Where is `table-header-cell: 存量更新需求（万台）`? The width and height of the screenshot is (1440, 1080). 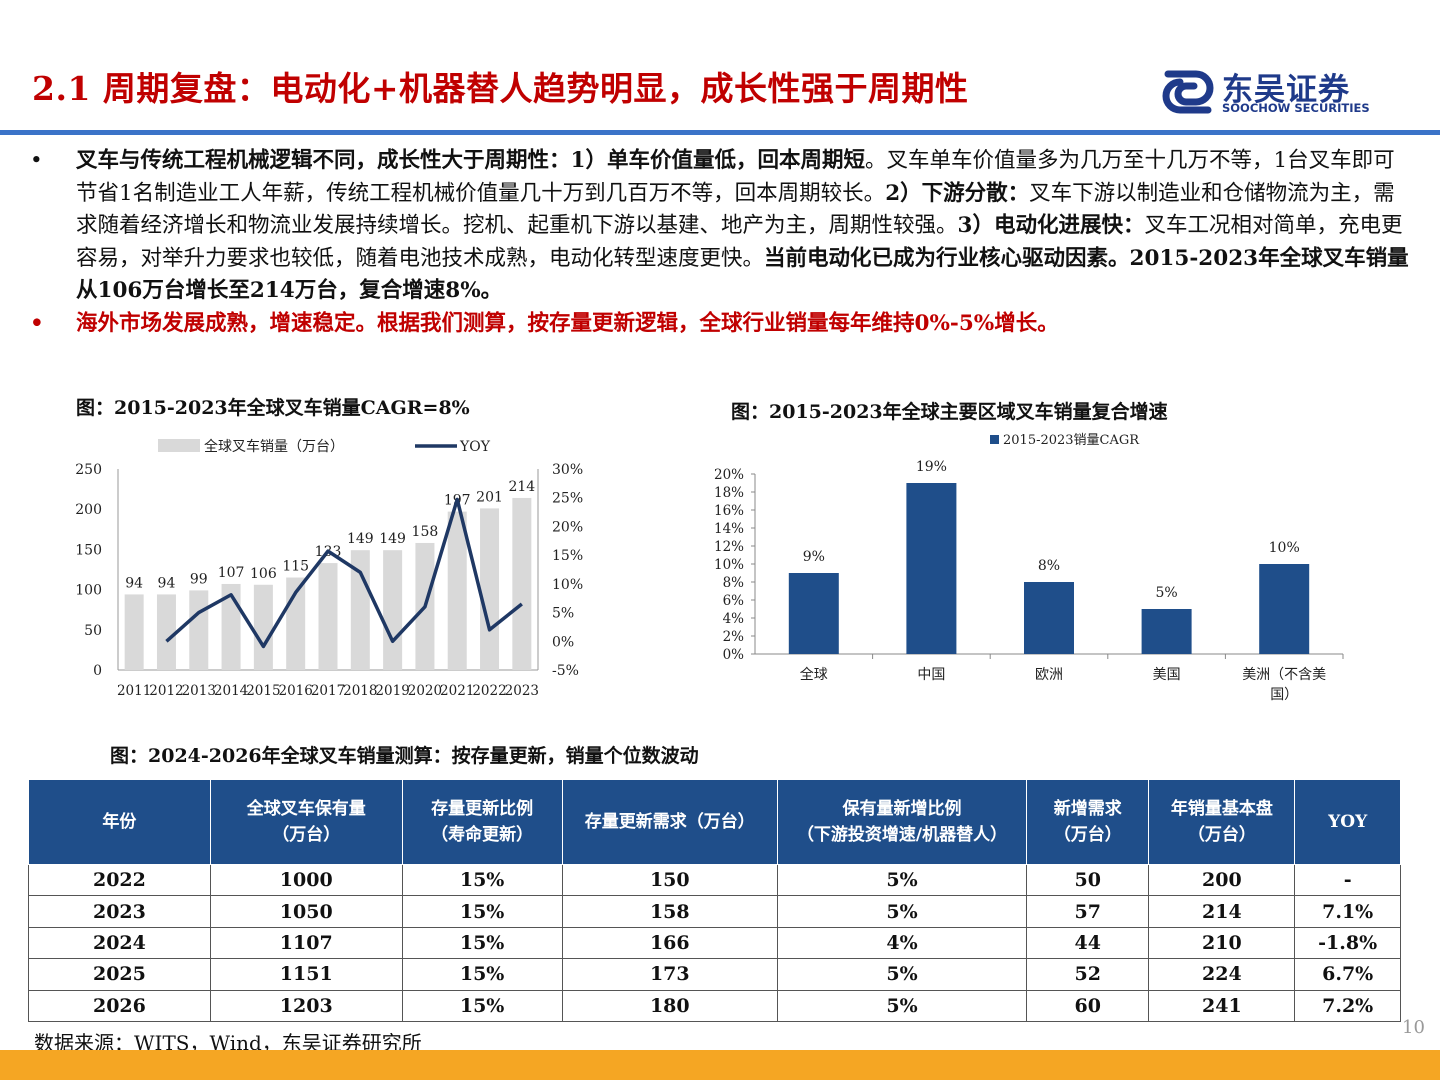
table-header-cell: 存量更新需求（万台） is located at coordinates (670, 822).